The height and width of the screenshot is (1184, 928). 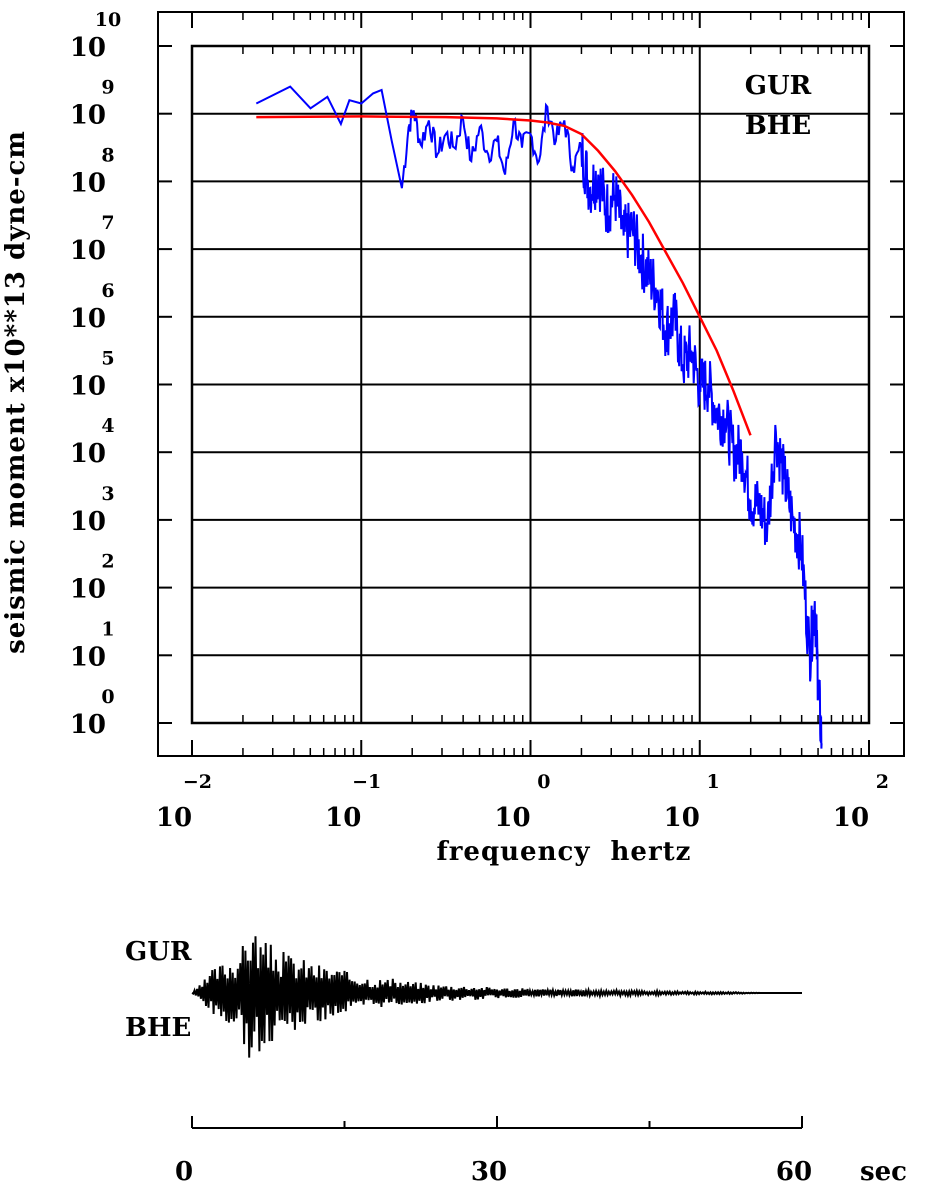 What do you see at coordinates (504, 275) in the screenshot?
I see `model-fit-line` at bounding box center [504, 275].